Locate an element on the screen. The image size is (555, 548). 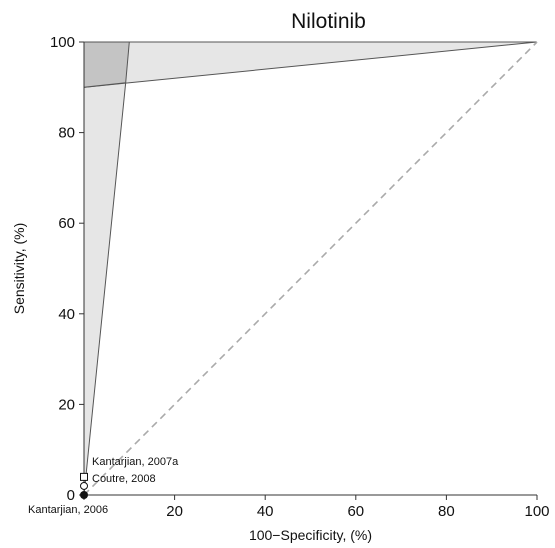
y-axis-ticks: 0 20 40 60 80 100 is located at coordinates (67, 269).